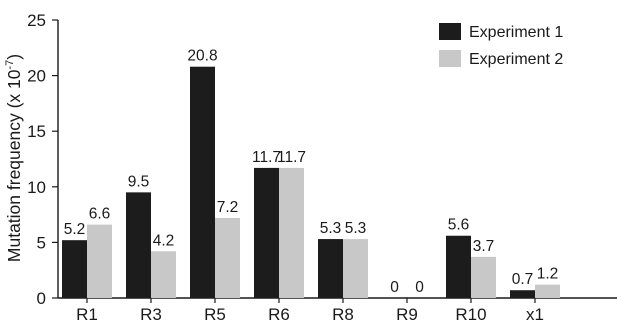  I want to click on y-tick-label: 0, so click(41, 298).